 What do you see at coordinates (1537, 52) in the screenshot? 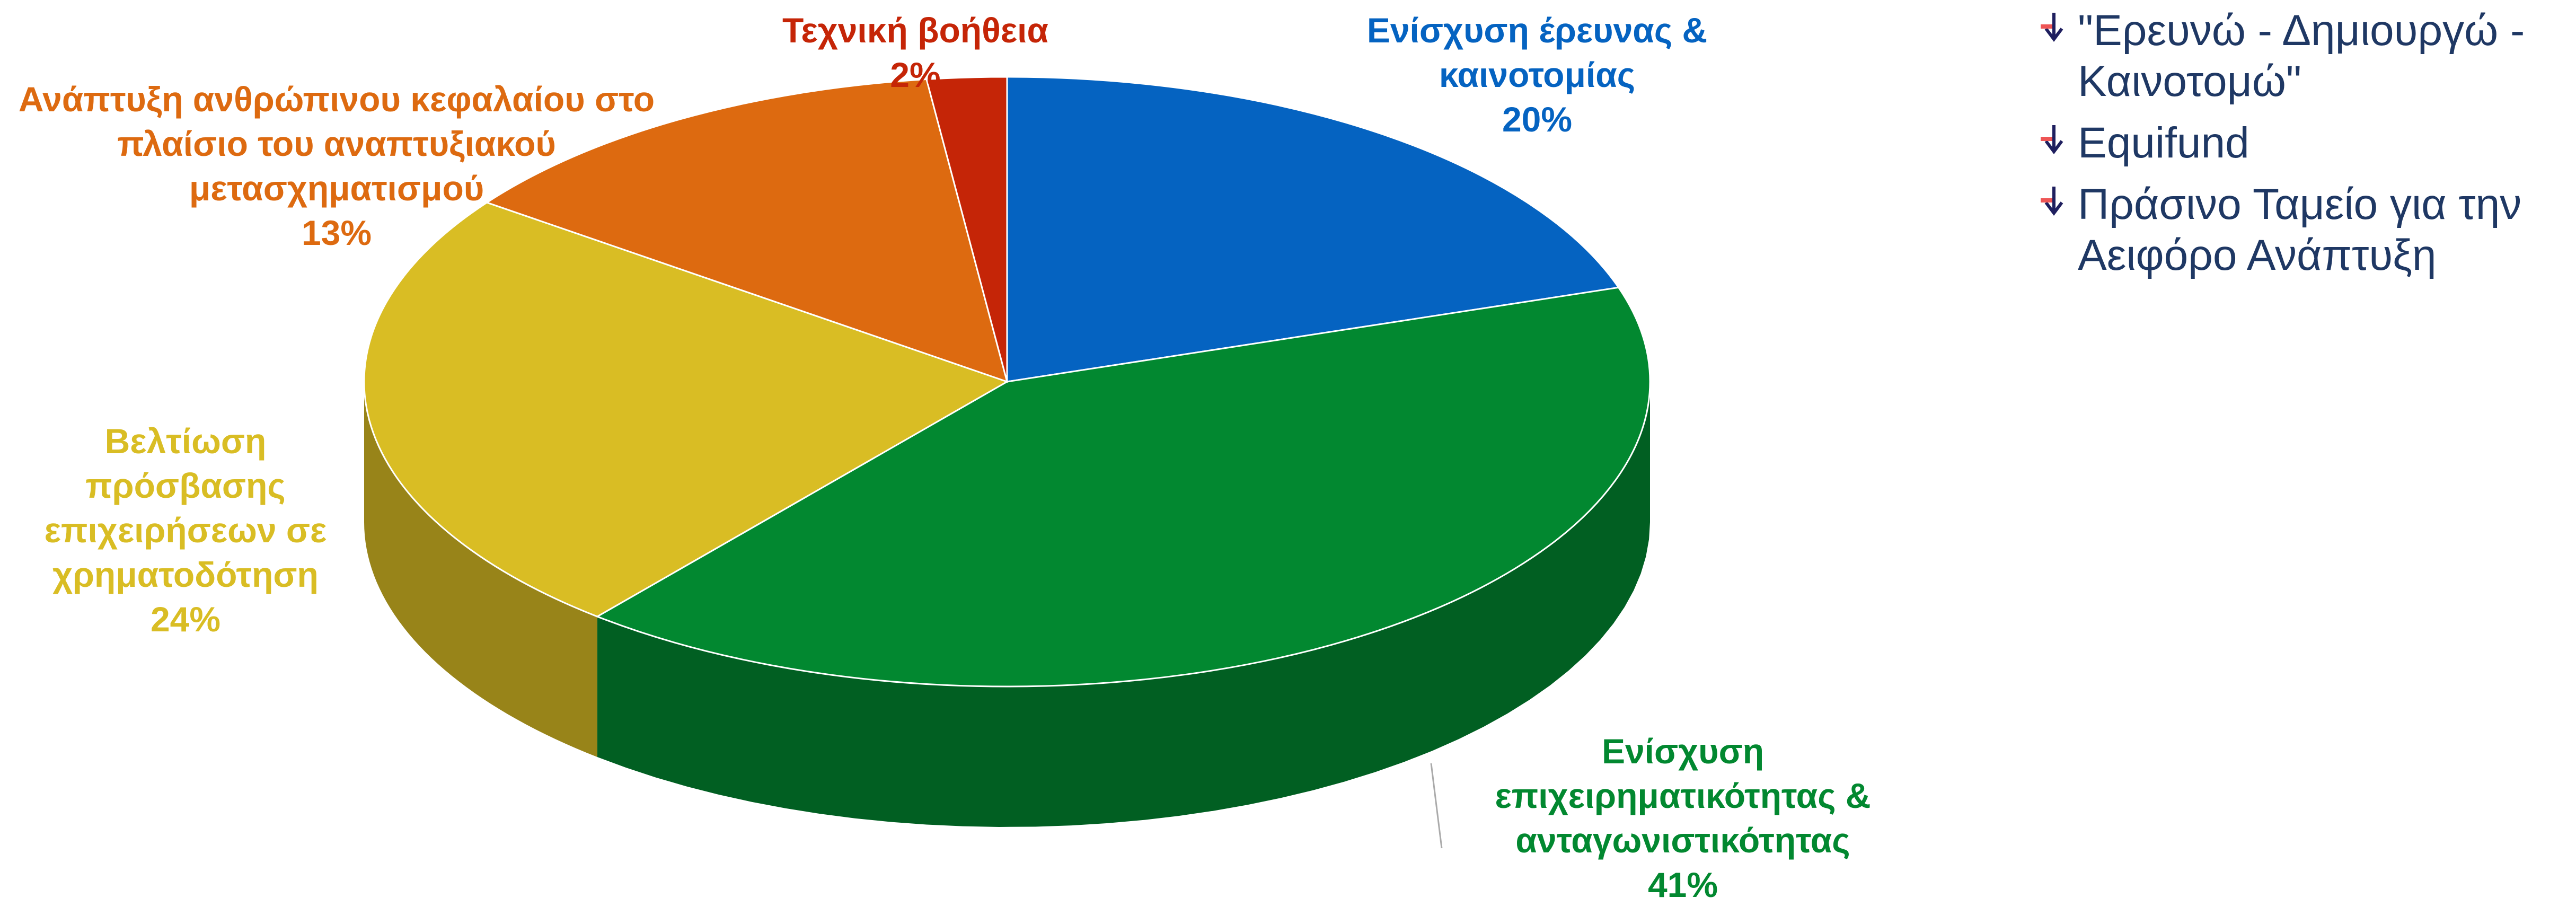
I see `category-label: Ενίσχυση έρευνας & καινοτομίας` at bounding box center [1537, 52].